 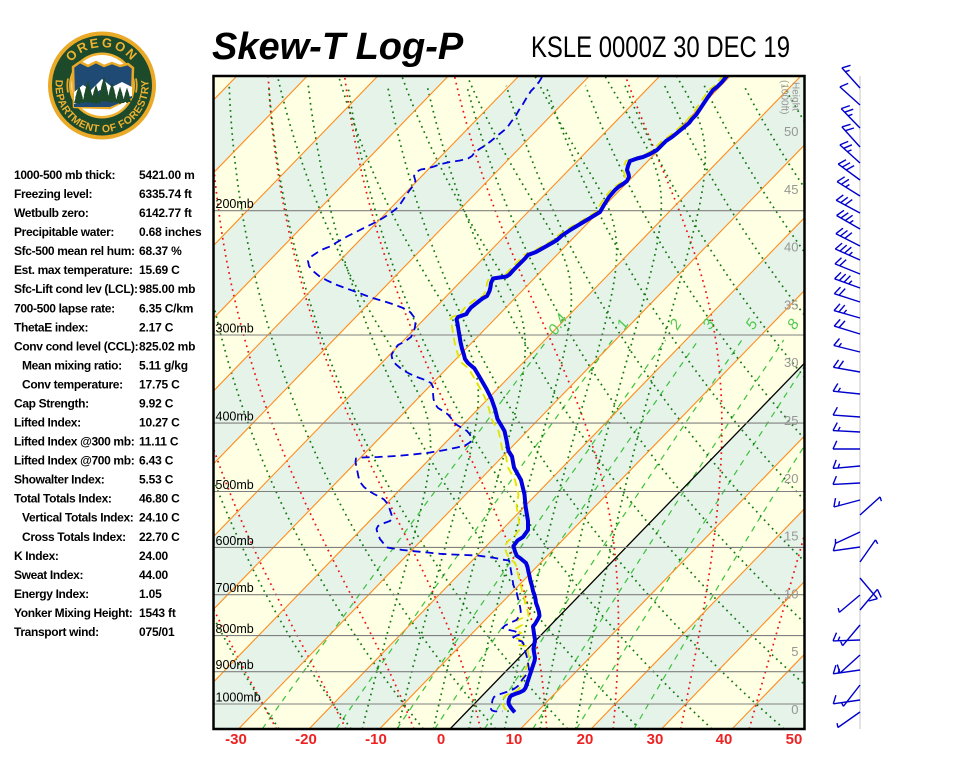 What do you see at coordinates (376, 739) in the screenshot?
I see `svg-text: -10` at bounding box center [376, 739].